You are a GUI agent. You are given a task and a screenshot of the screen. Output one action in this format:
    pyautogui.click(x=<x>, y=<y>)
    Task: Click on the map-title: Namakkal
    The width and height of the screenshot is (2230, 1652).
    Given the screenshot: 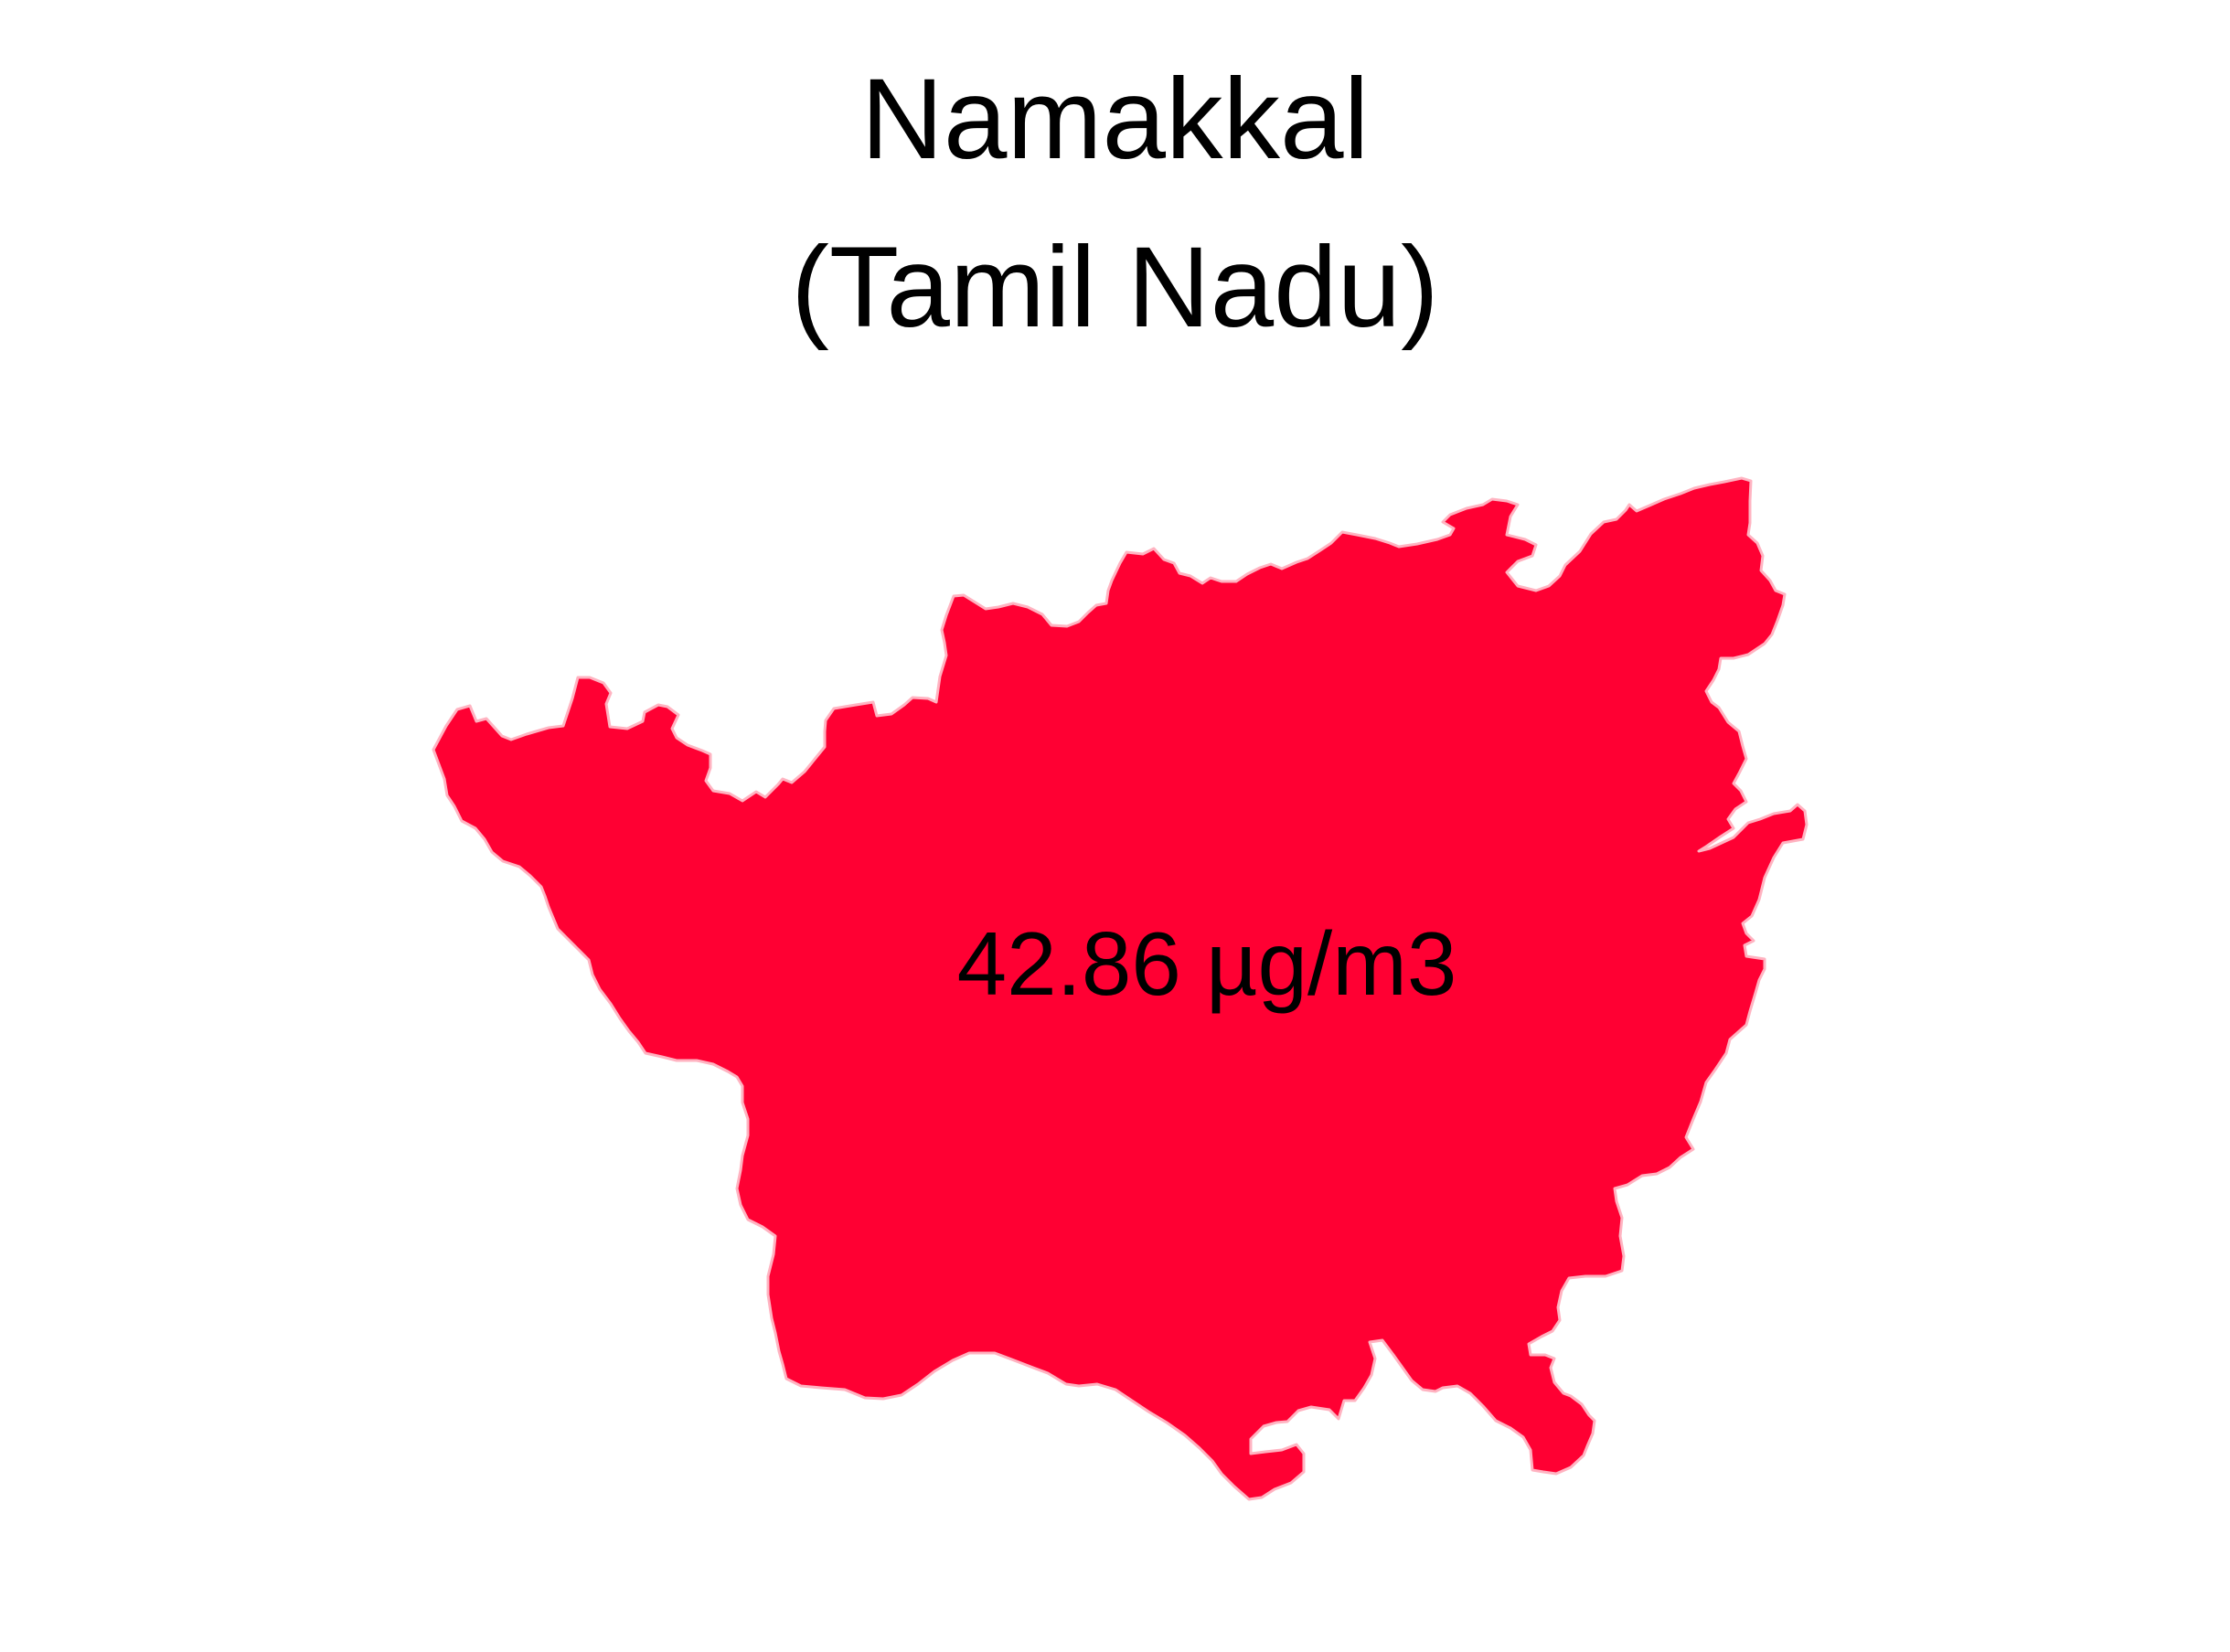 What is the action you would take?
    pyautogui.click(x=1115, y=120)
    